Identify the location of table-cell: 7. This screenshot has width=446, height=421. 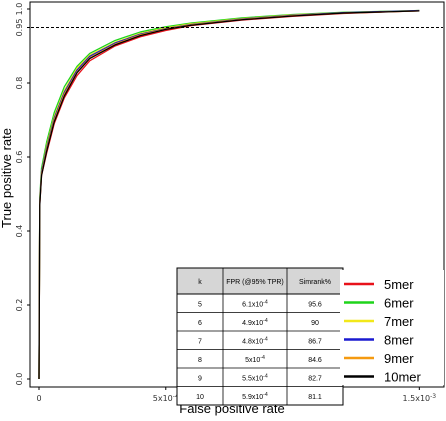
(200, 341).